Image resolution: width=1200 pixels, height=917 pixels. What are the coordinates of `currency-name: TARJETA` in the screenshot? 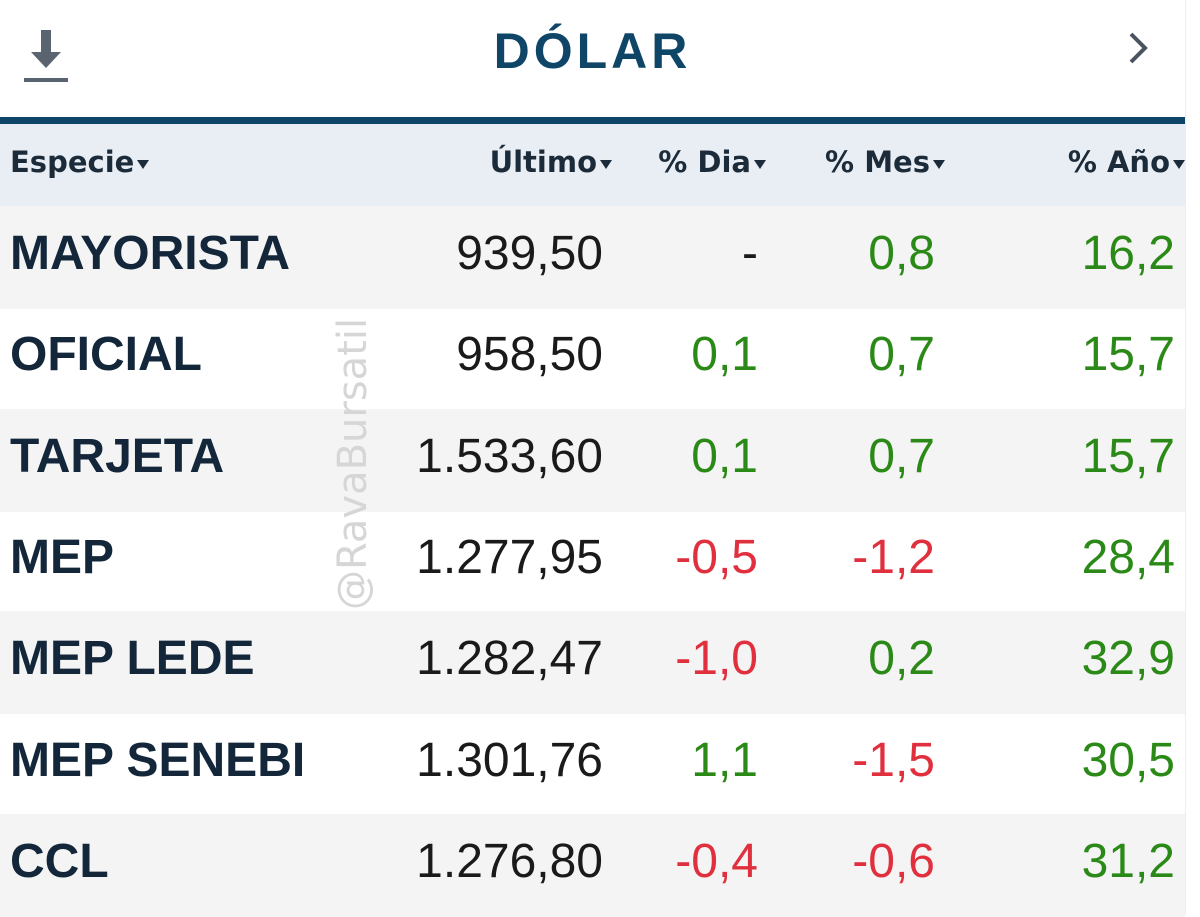 It's located at (117, 456).